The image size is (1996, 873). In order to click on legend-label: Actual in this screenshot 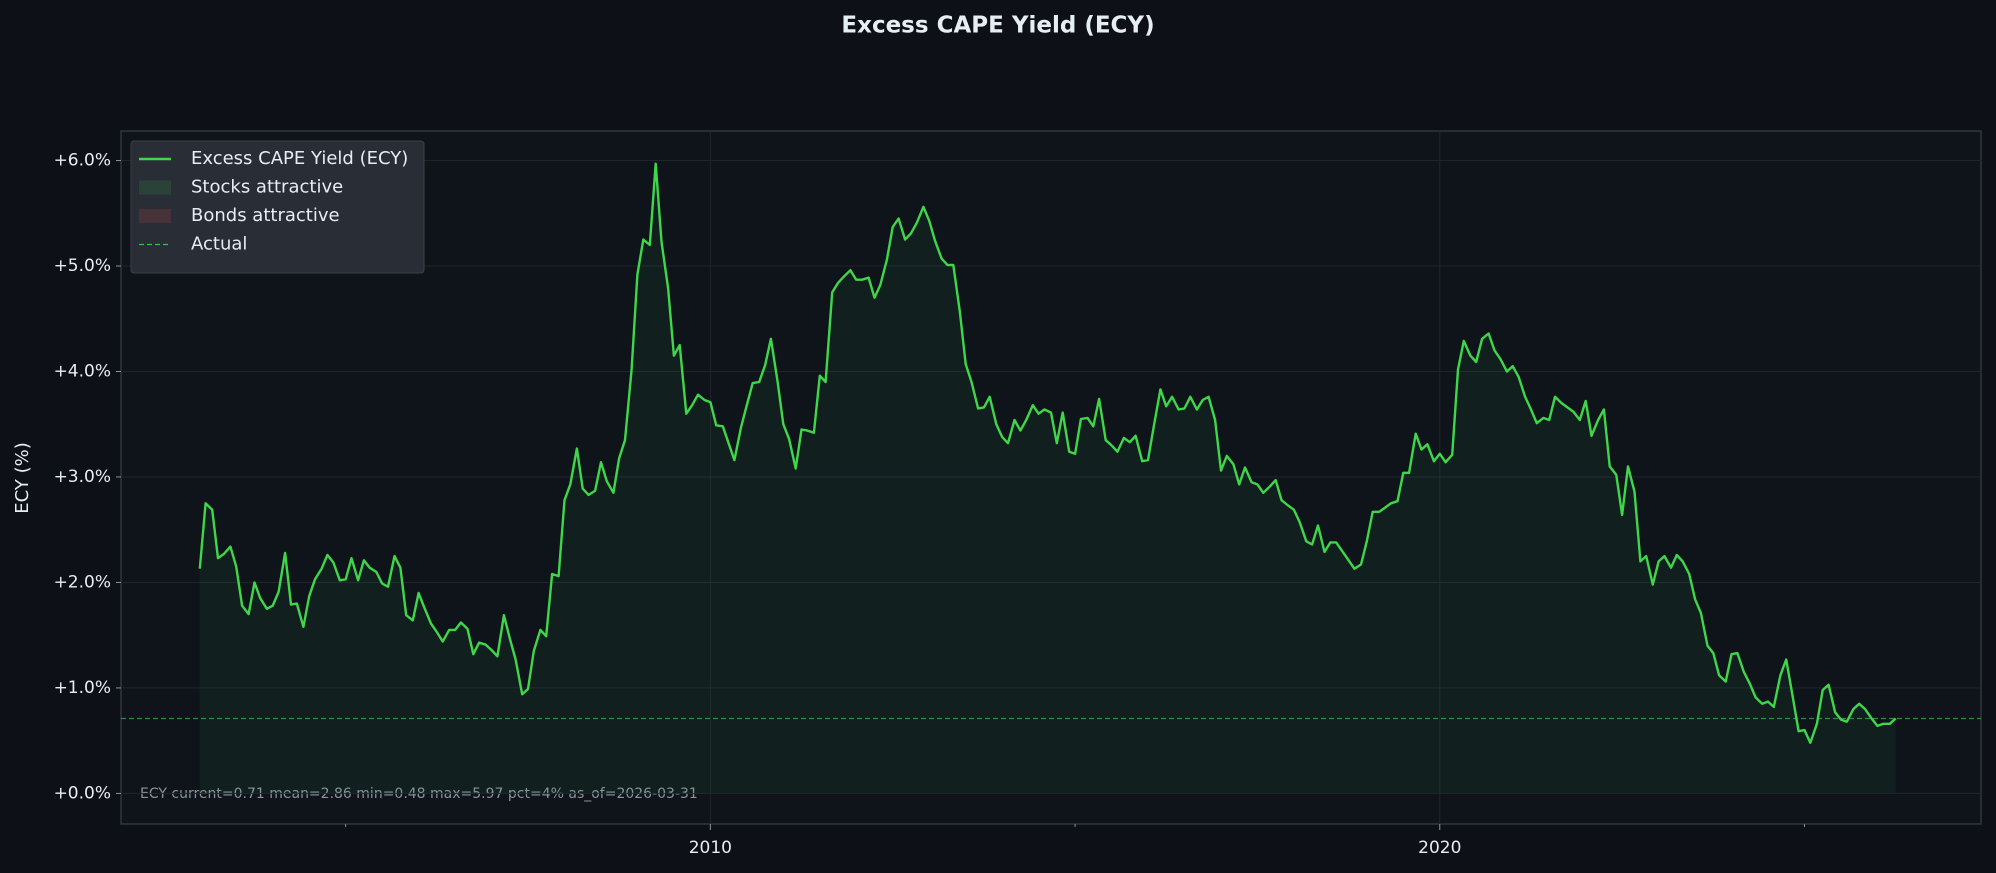, I will do `click(219, 244)`.